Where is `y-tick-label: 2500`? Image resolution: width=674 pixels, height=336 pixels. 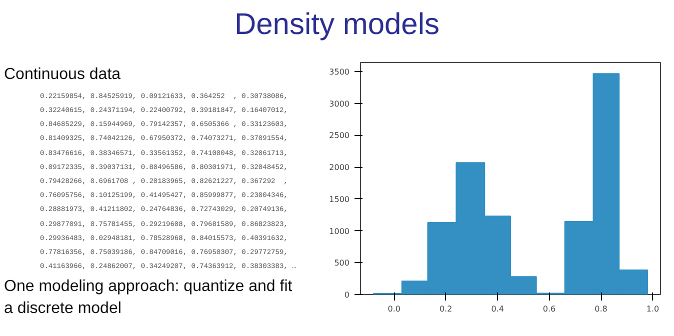 y-tick-label: 2500 is located at coordinates (339, 135).